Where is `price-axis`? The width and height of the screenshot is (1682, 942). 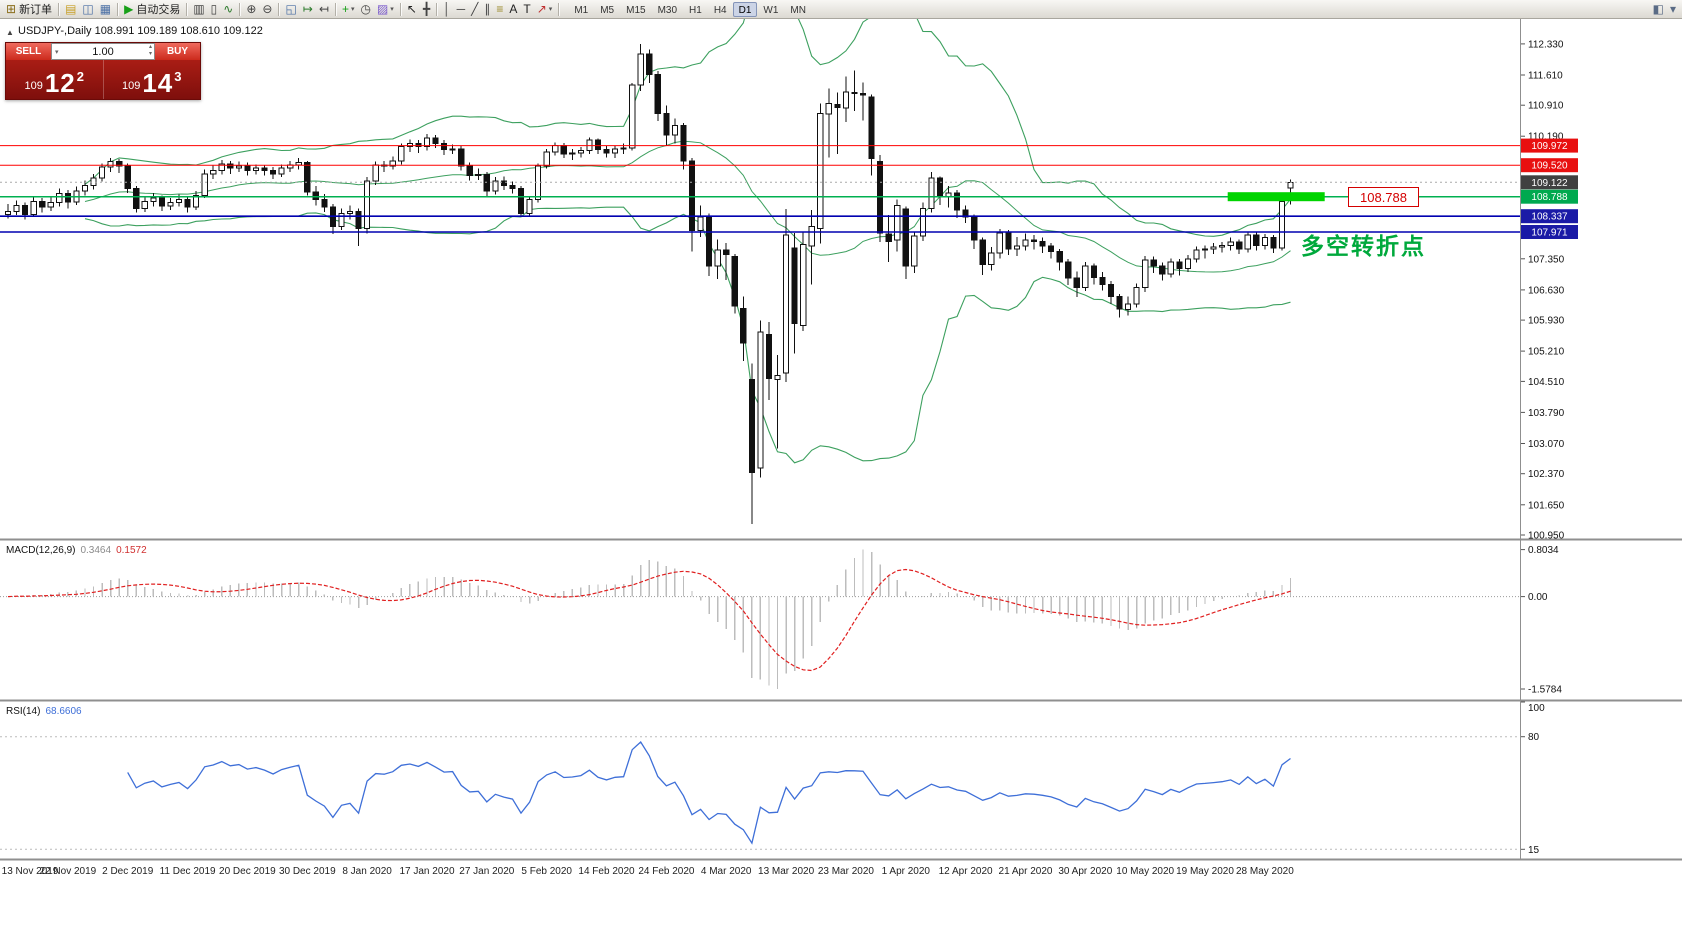 price-axis is located at coordinates (1601, 439).